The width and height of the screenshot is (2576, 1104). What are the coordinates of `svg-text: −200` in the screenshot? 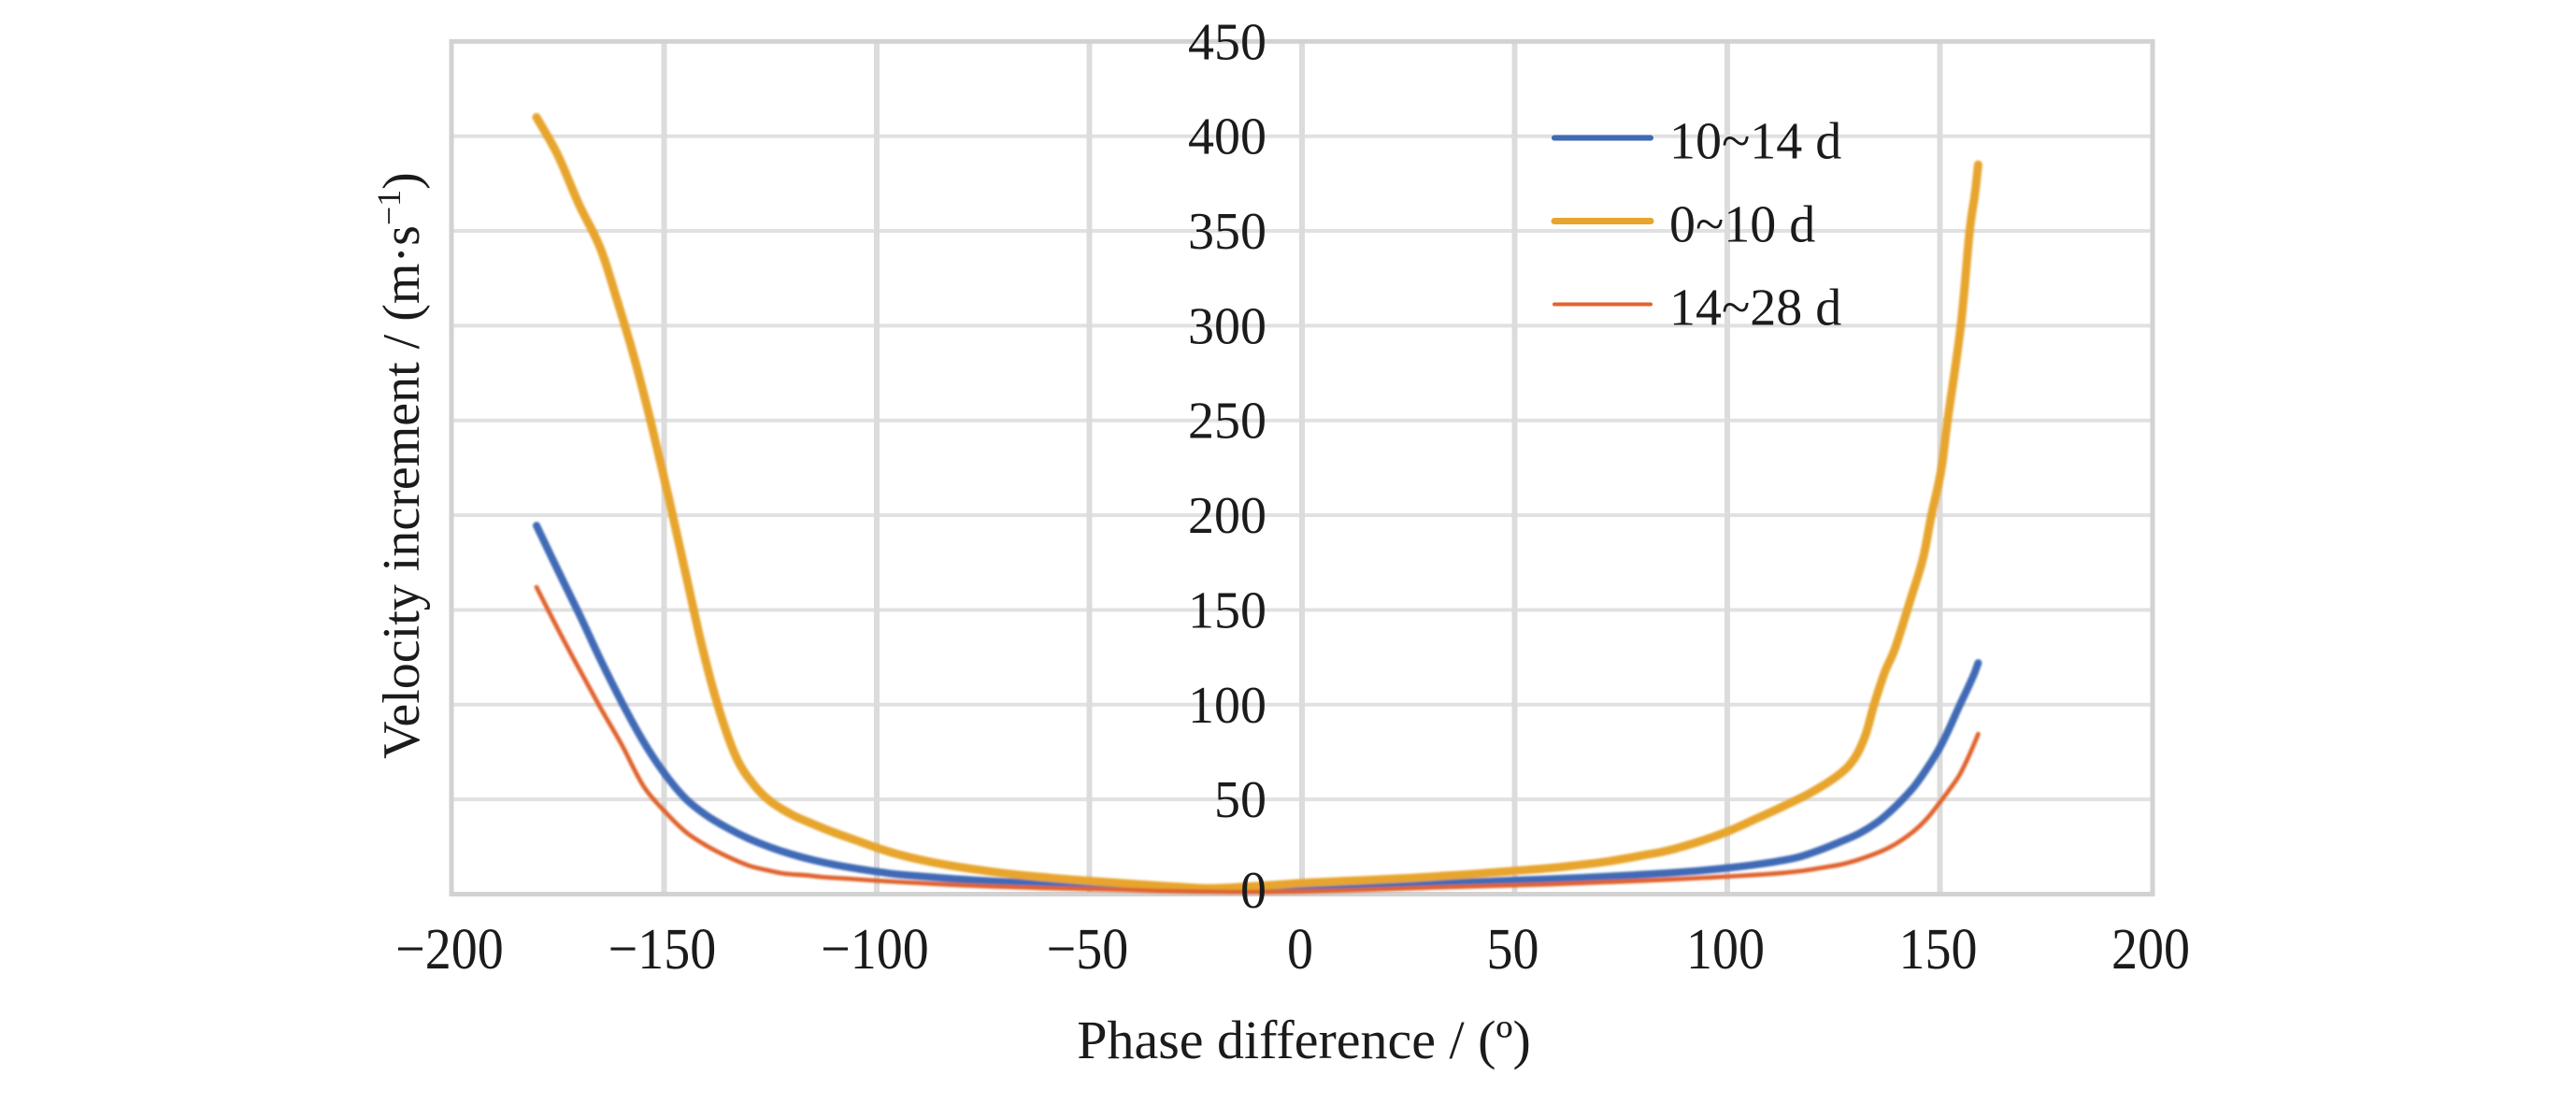 It's located at (449, 949).